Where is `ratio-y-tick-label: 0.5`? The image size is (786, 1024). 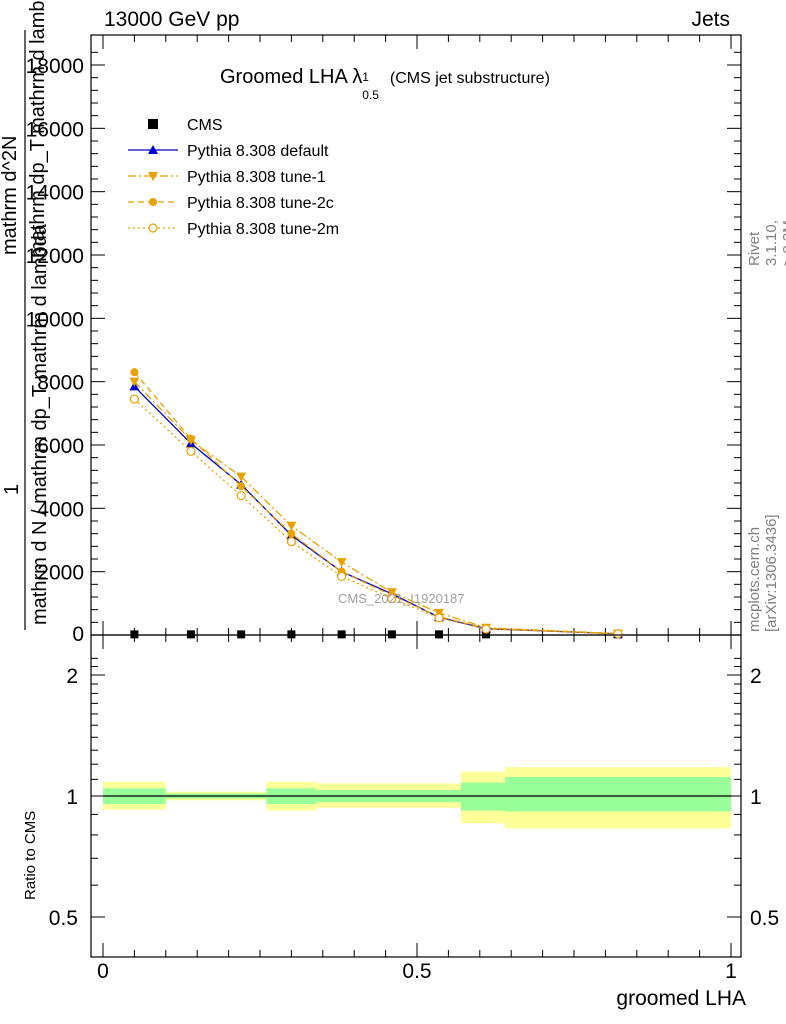
ratio-y-tick-label: 0.5 is located at coordinates (63, 918).